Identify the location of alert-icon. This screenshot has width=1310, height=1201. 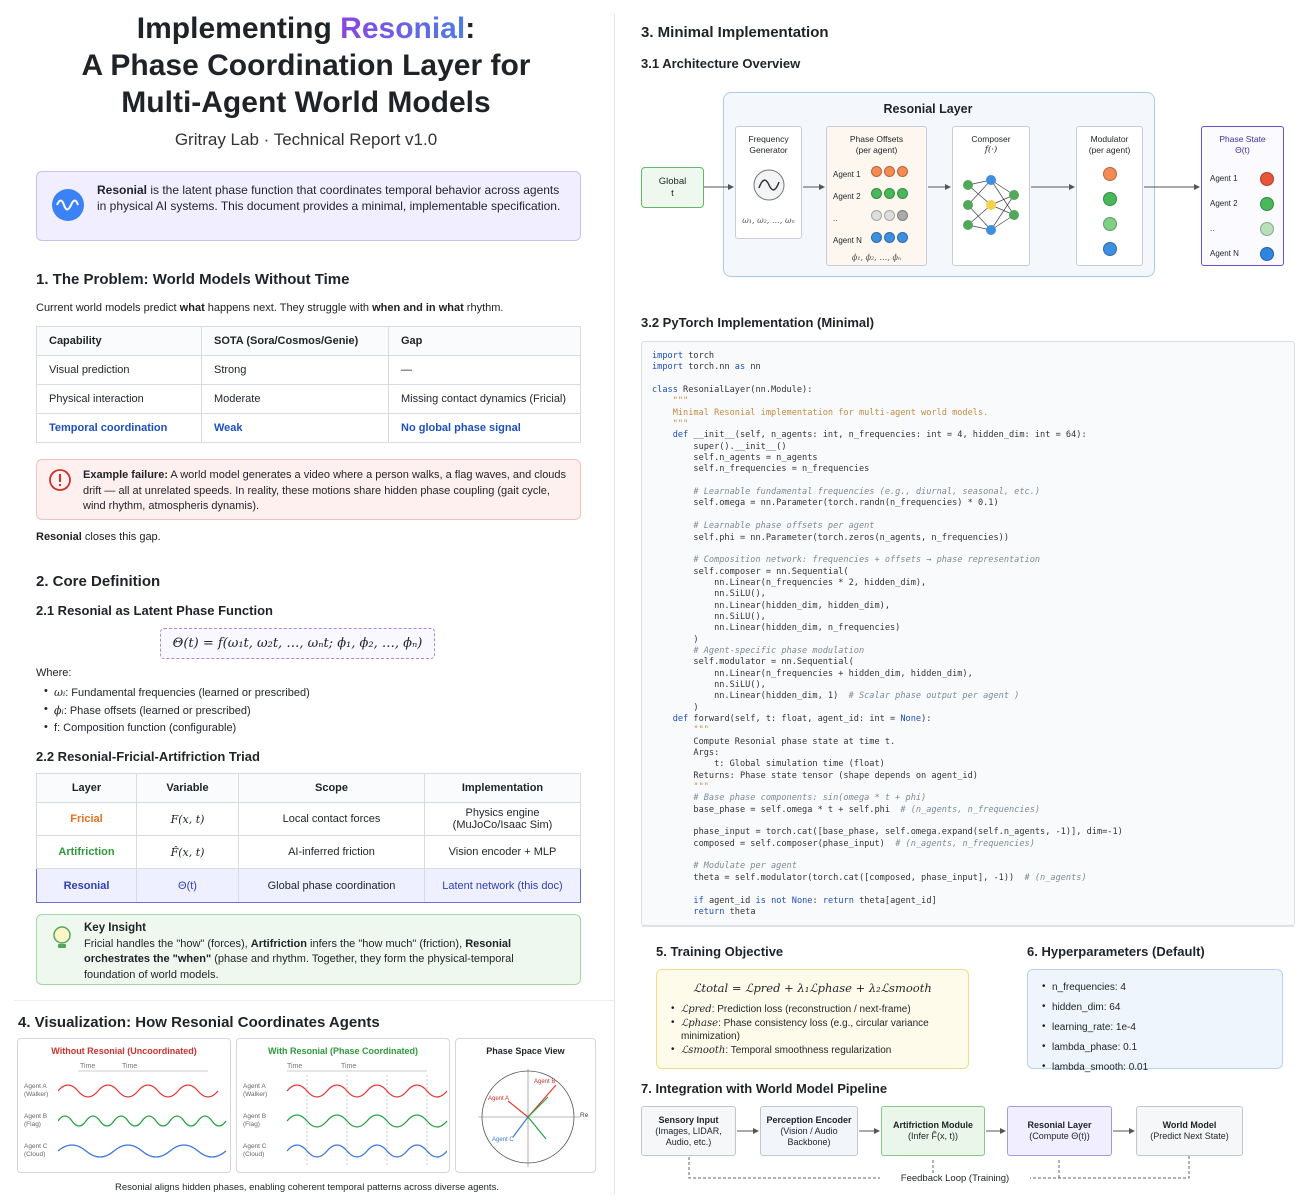
(60, 480).